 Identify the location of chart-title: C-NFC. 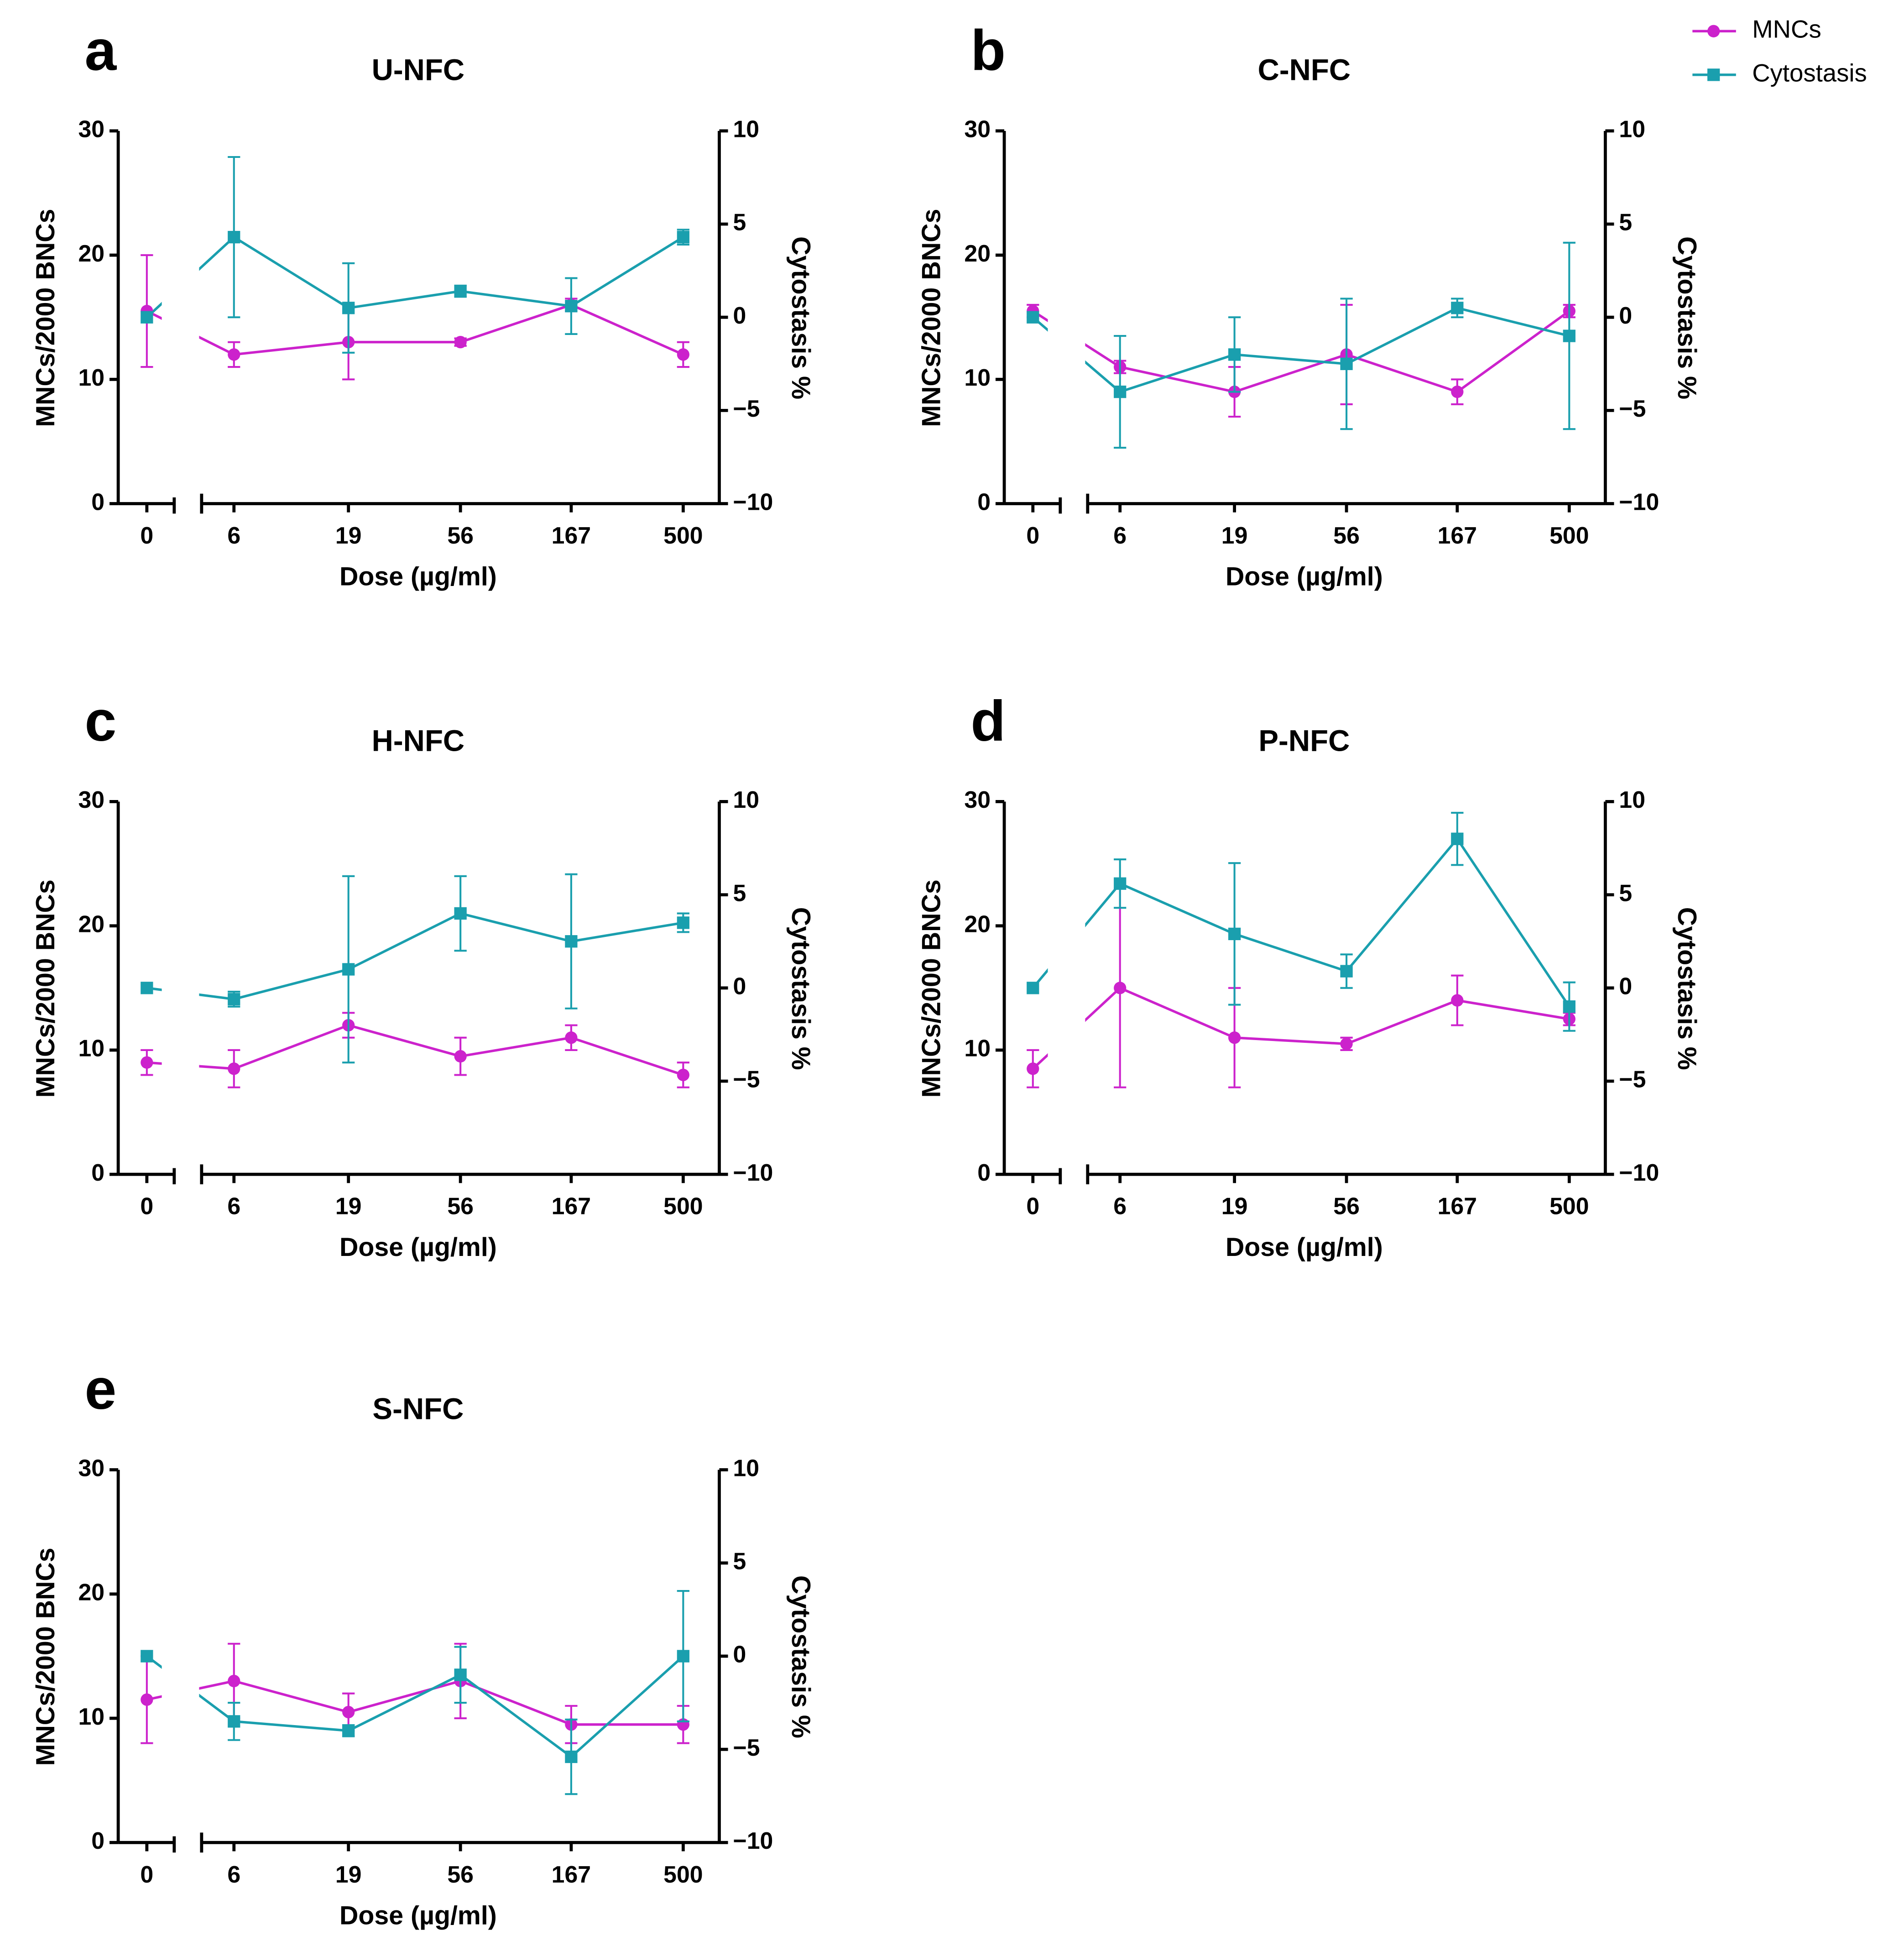
(1304, 70).